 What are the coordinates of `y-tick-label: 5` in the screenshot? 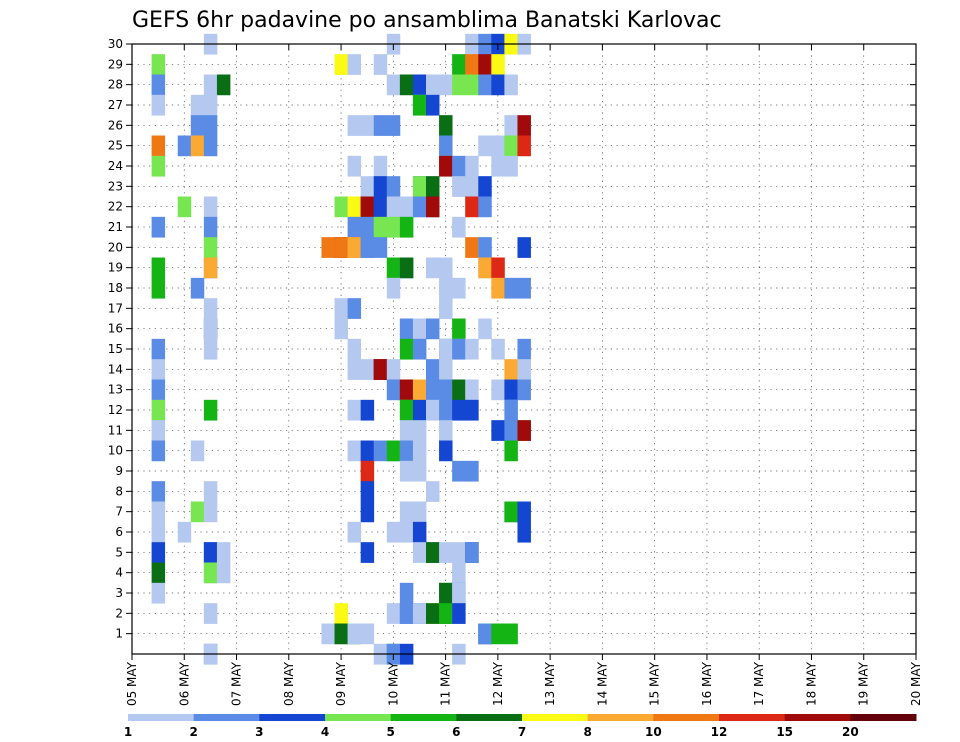 It's located at (119, 552).